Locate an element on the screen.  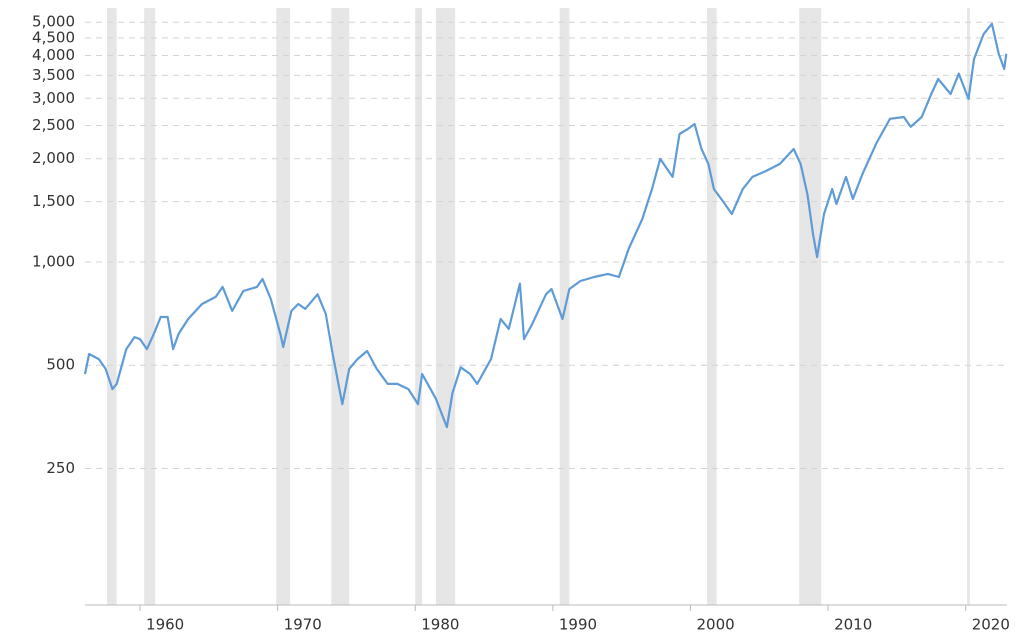
x-tick-label: 1960 is located at coordinates (165, 625).